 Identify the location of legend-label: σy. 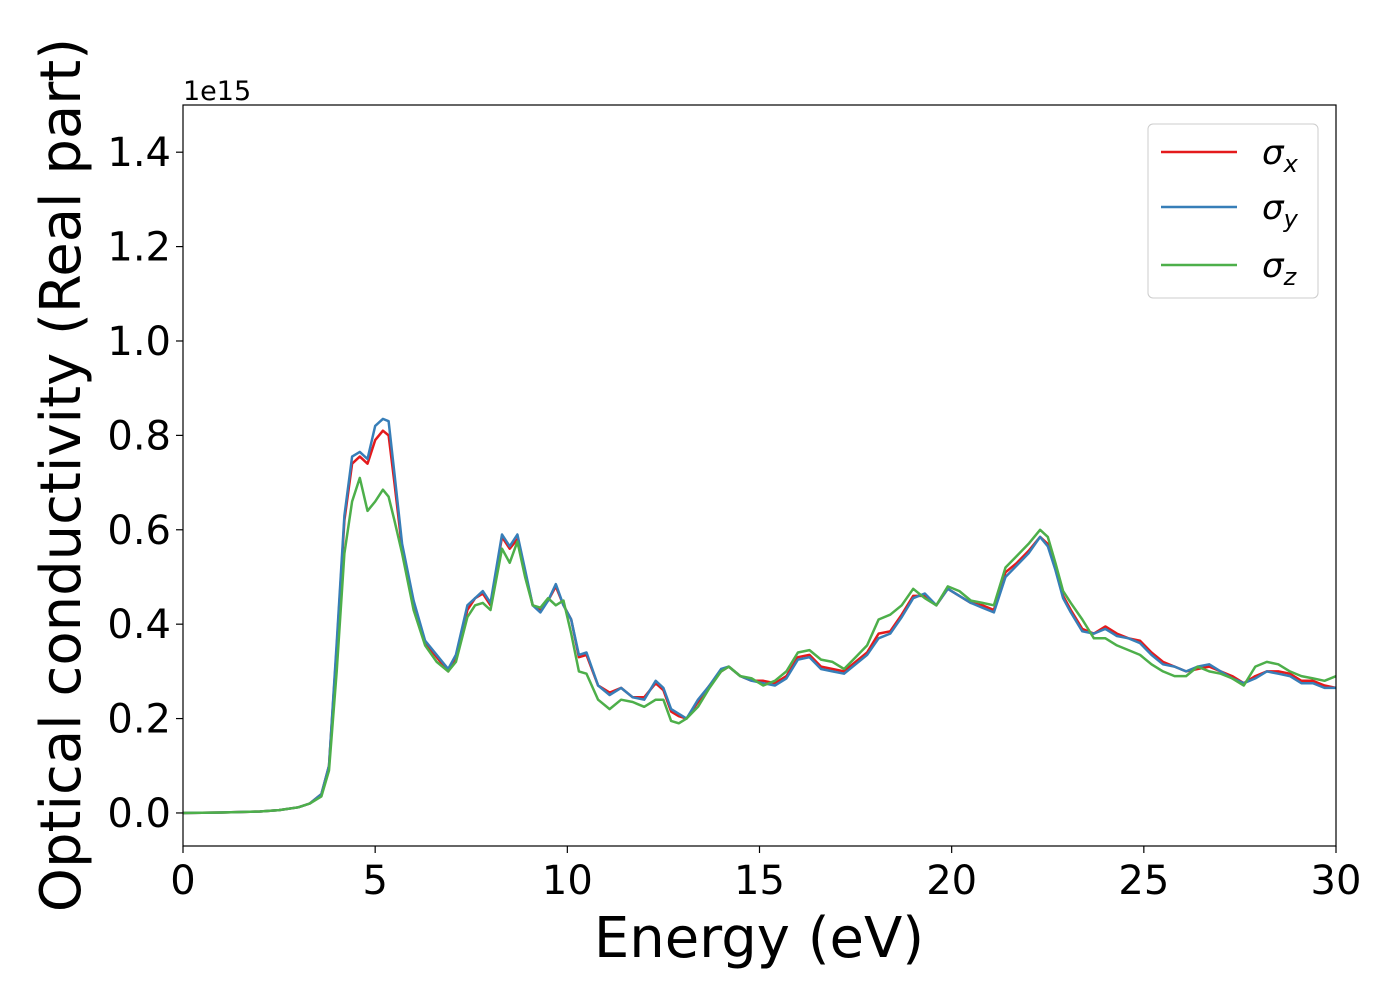
(1280, 210).